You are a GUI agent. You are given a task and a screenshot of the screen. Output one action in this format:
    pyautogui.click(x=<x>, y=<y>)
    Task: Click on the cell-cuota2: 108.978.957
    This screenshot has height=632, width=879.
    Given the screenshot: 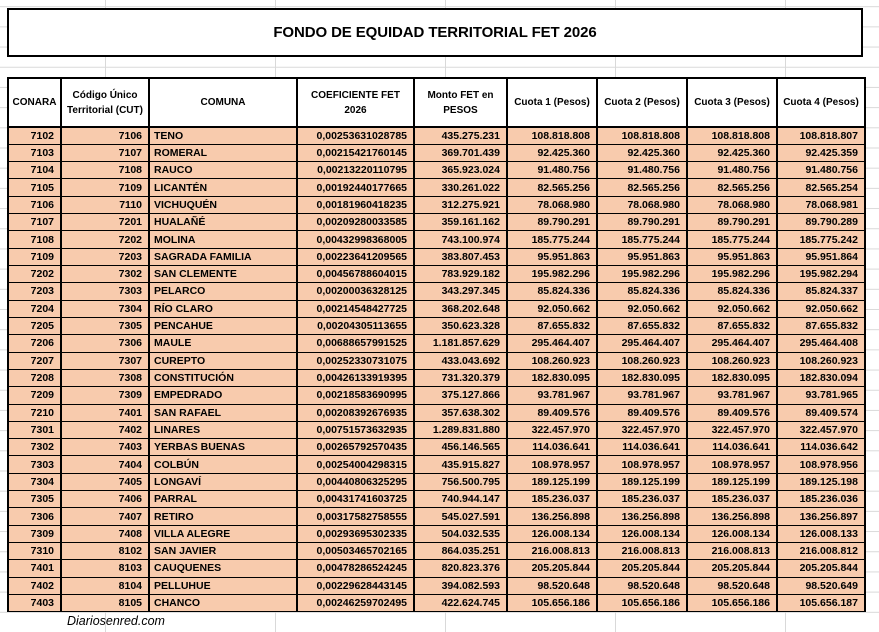 What is the action you would take?
    pyautogui.click(x=642, y=464)
    